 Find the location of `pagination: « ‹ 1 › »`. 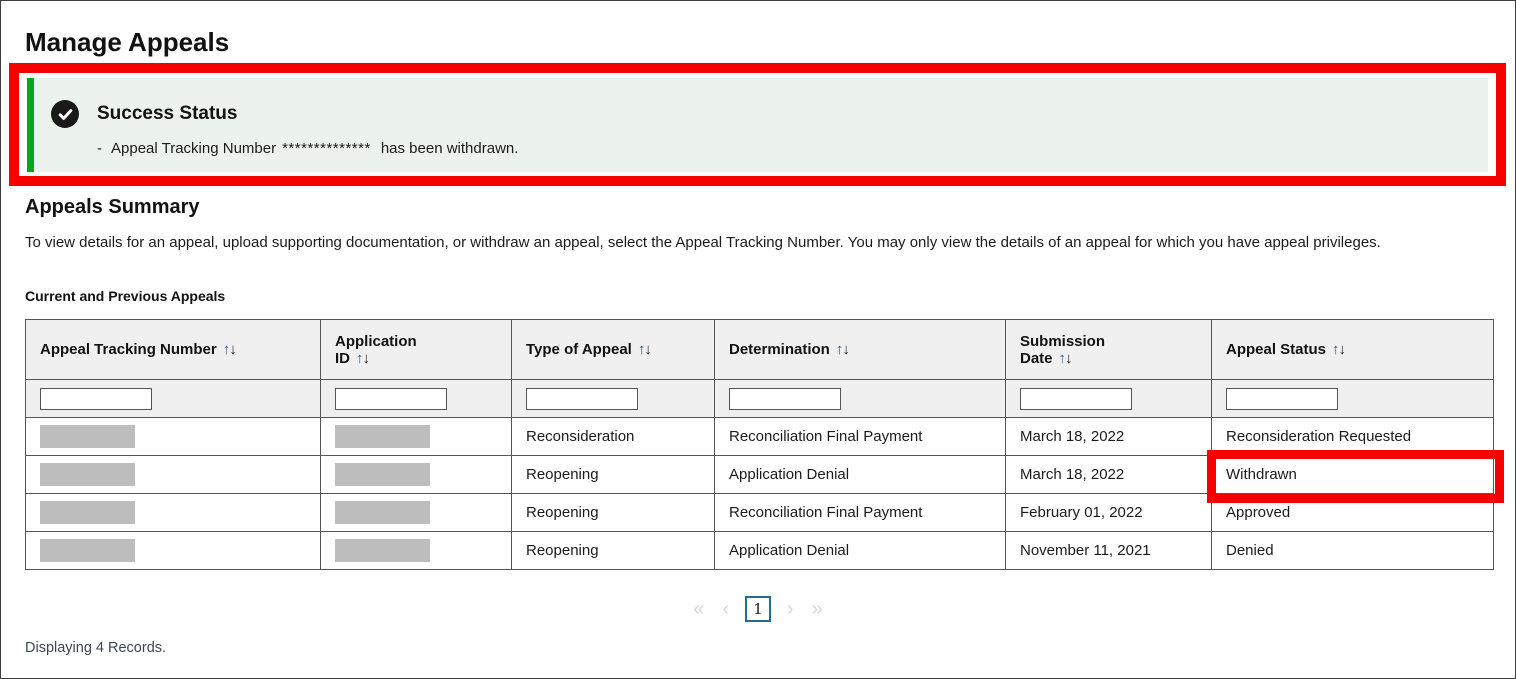

pagination: « ‹ 1 › » is located at coordinates (758, 609).